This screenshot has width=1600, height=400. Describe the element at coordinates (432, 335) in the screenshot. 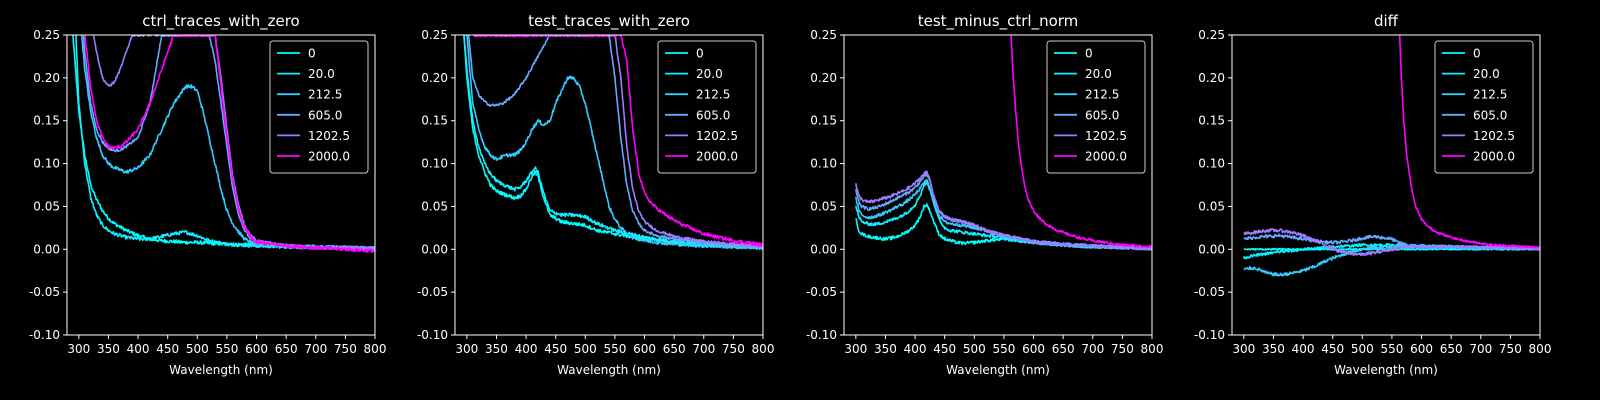

I see `y-tick-label: -0.10` at that location.